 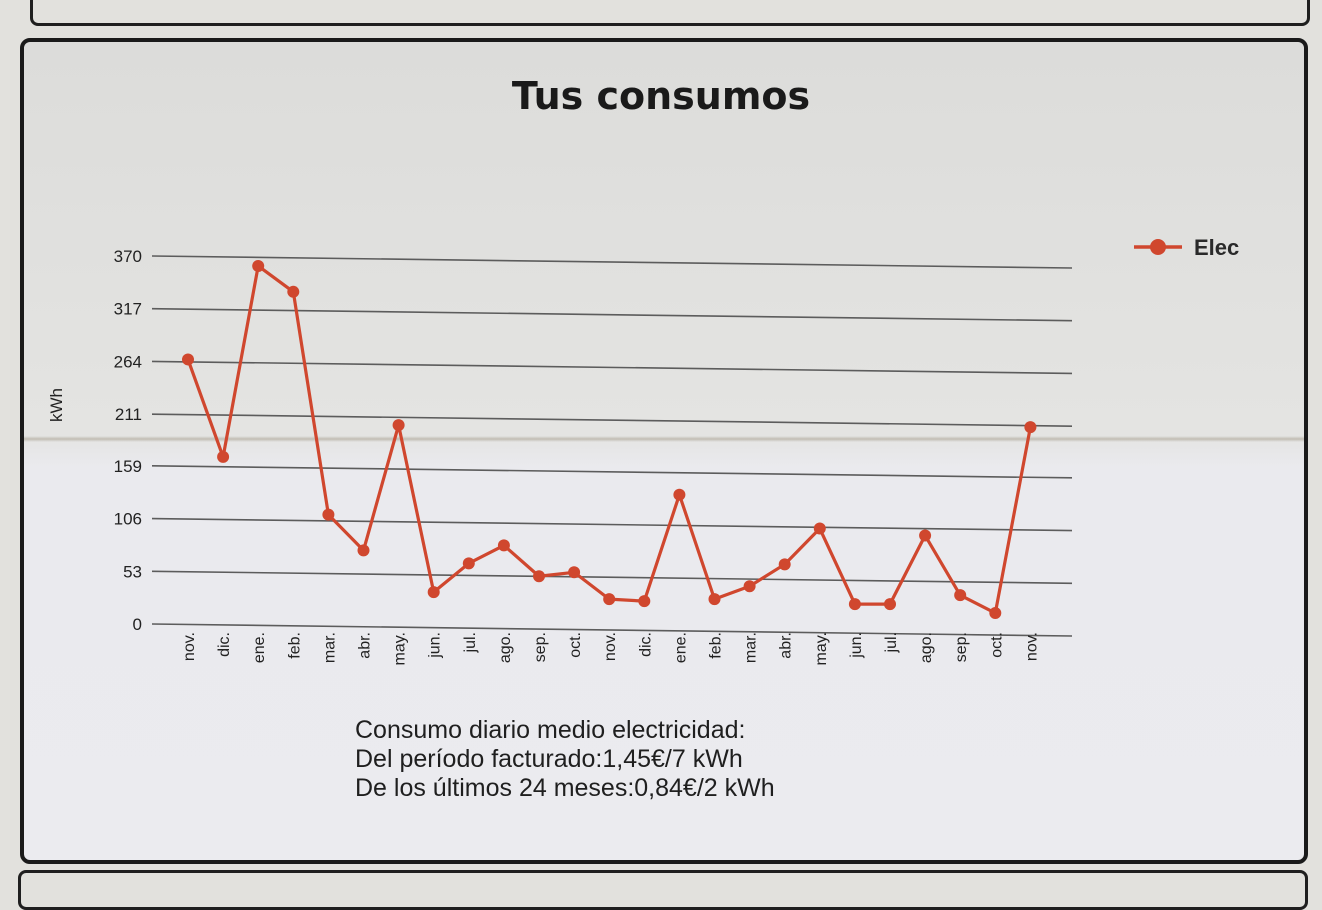 I want to click on y-tick-label: 0, so click(x=137, y=624).